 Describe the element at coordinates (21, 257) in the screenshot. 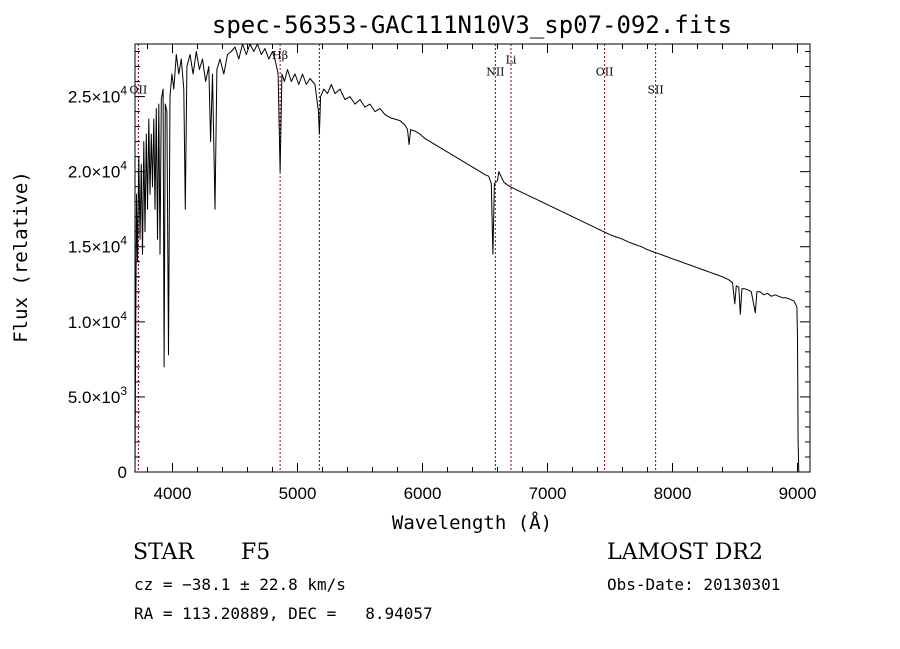

I see `y-axis-label: Flux (relative)` at that location.